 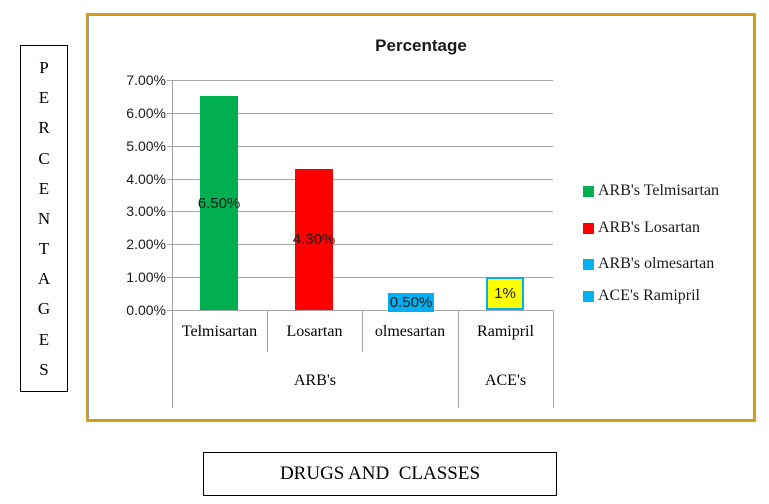 I want to click on y-tick-label: 7.00%, so click(x=146, y=80).